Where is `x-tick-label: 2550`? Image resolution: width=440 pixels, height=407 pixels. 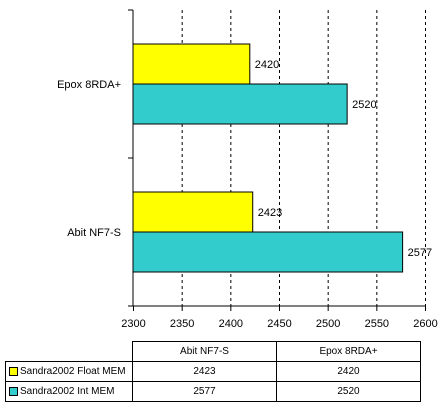 x-tick-label: 2550 is located at coordinates (377, 324).